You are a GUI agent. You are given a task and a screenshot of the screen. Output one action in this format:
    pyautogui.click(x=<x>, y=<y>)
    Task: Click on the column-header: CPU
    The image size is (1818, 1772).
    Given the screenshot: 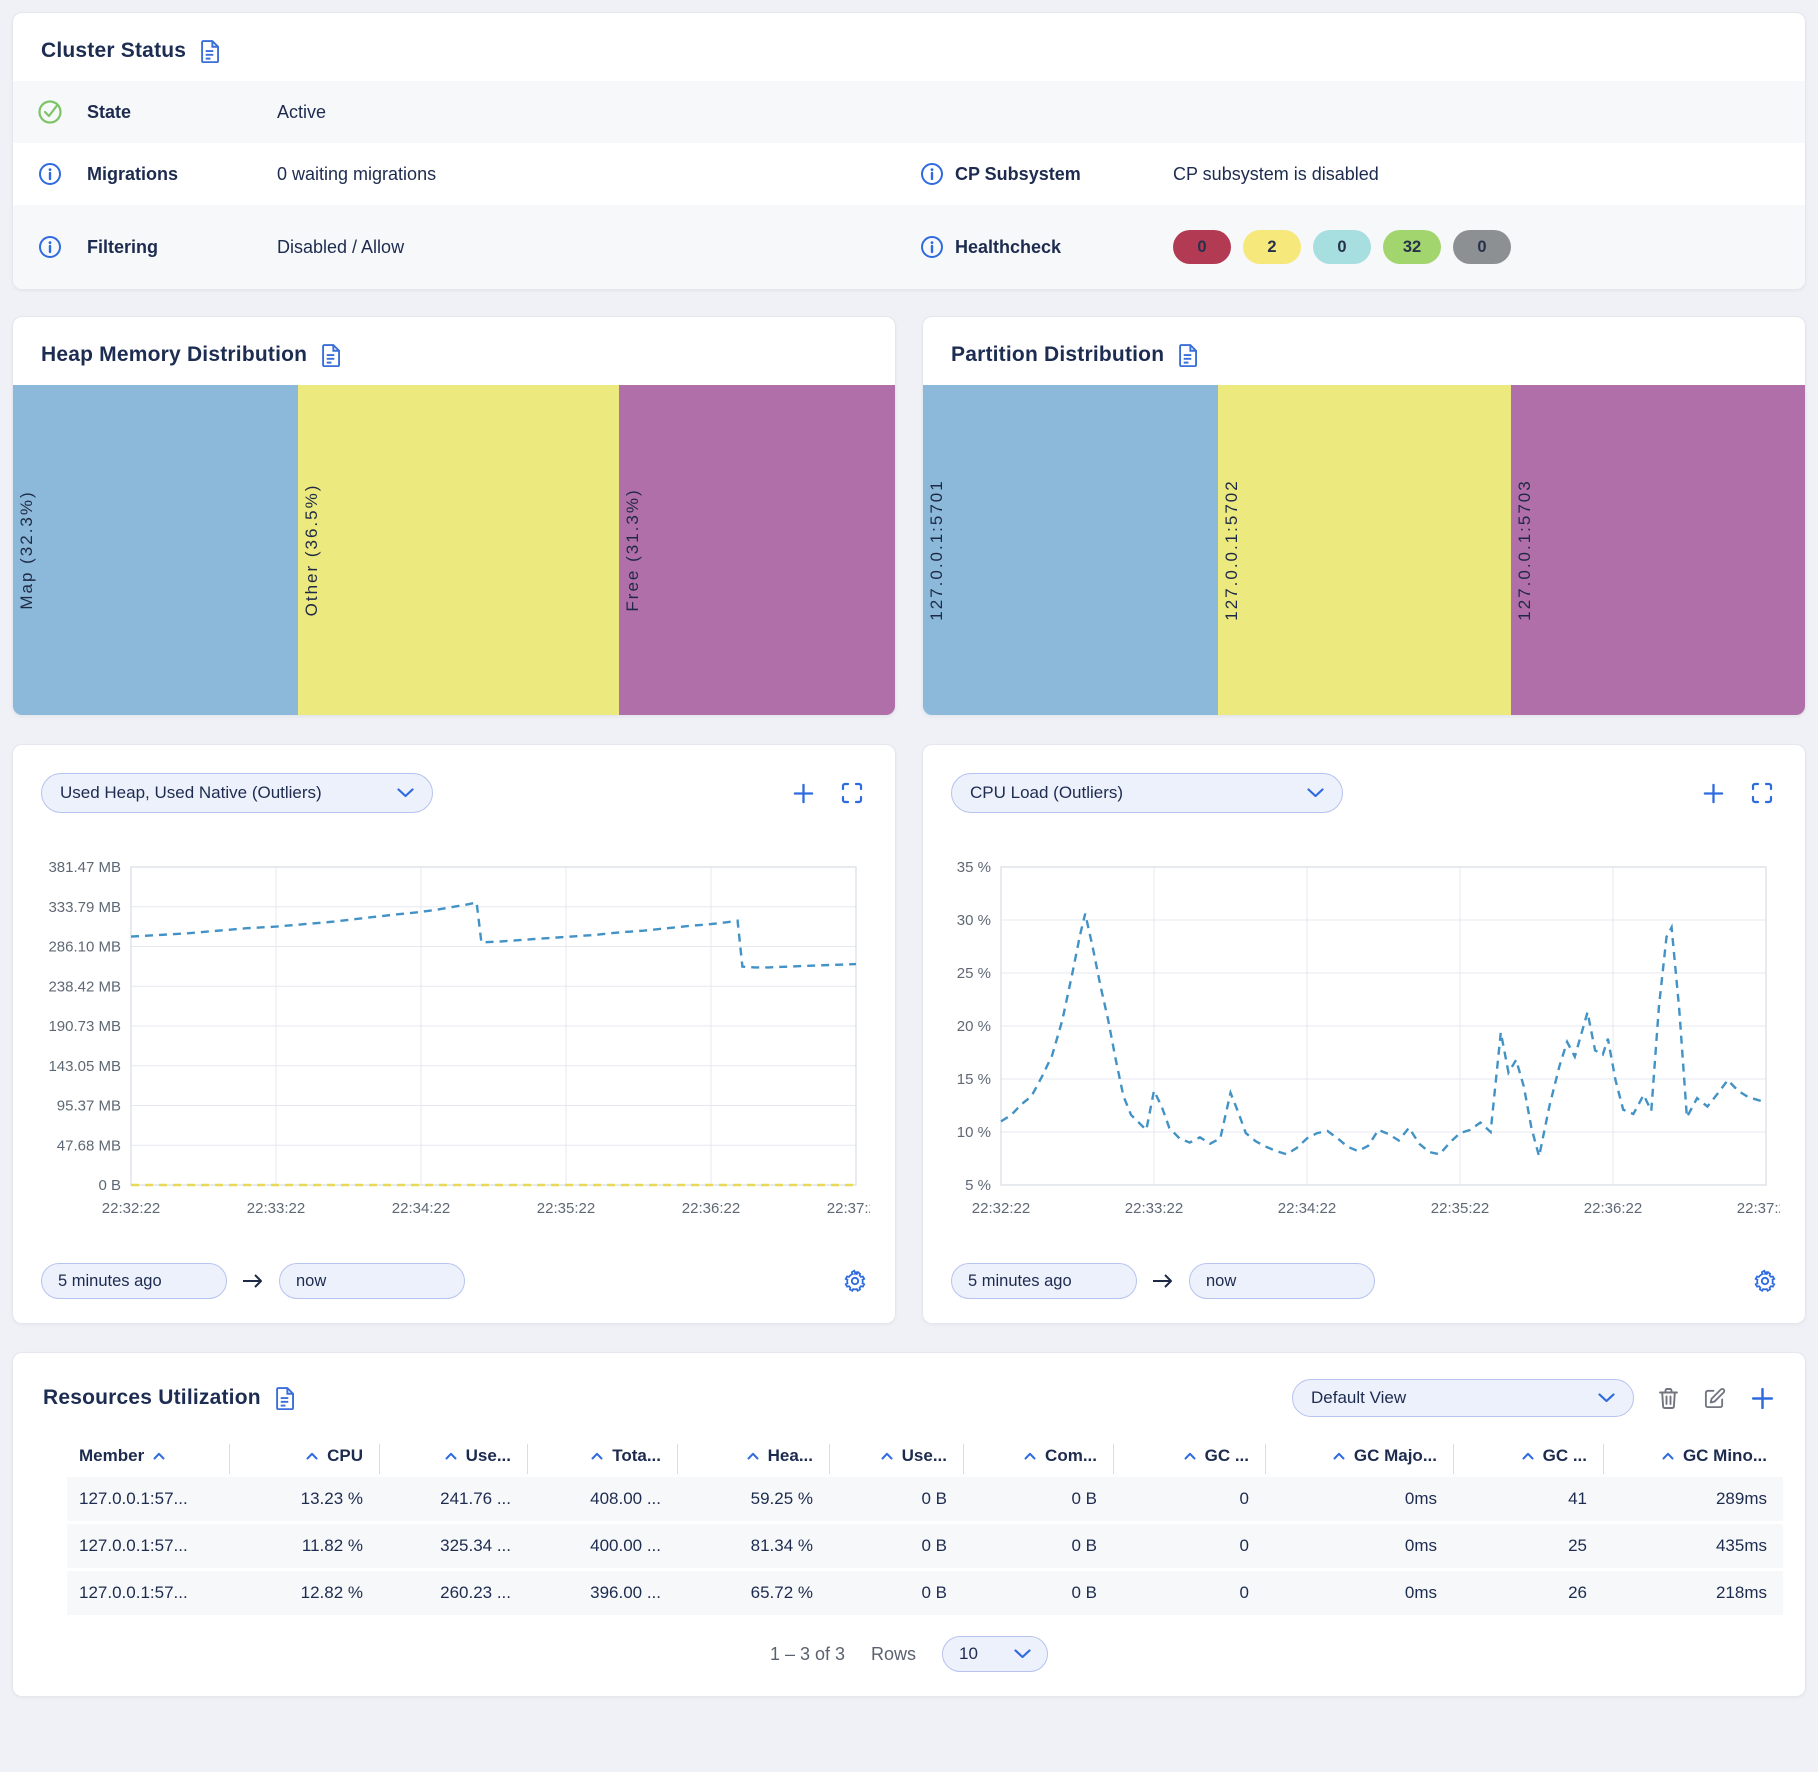 What is the action you would take?
    pyautogui.click(x=304, y=1459)
    